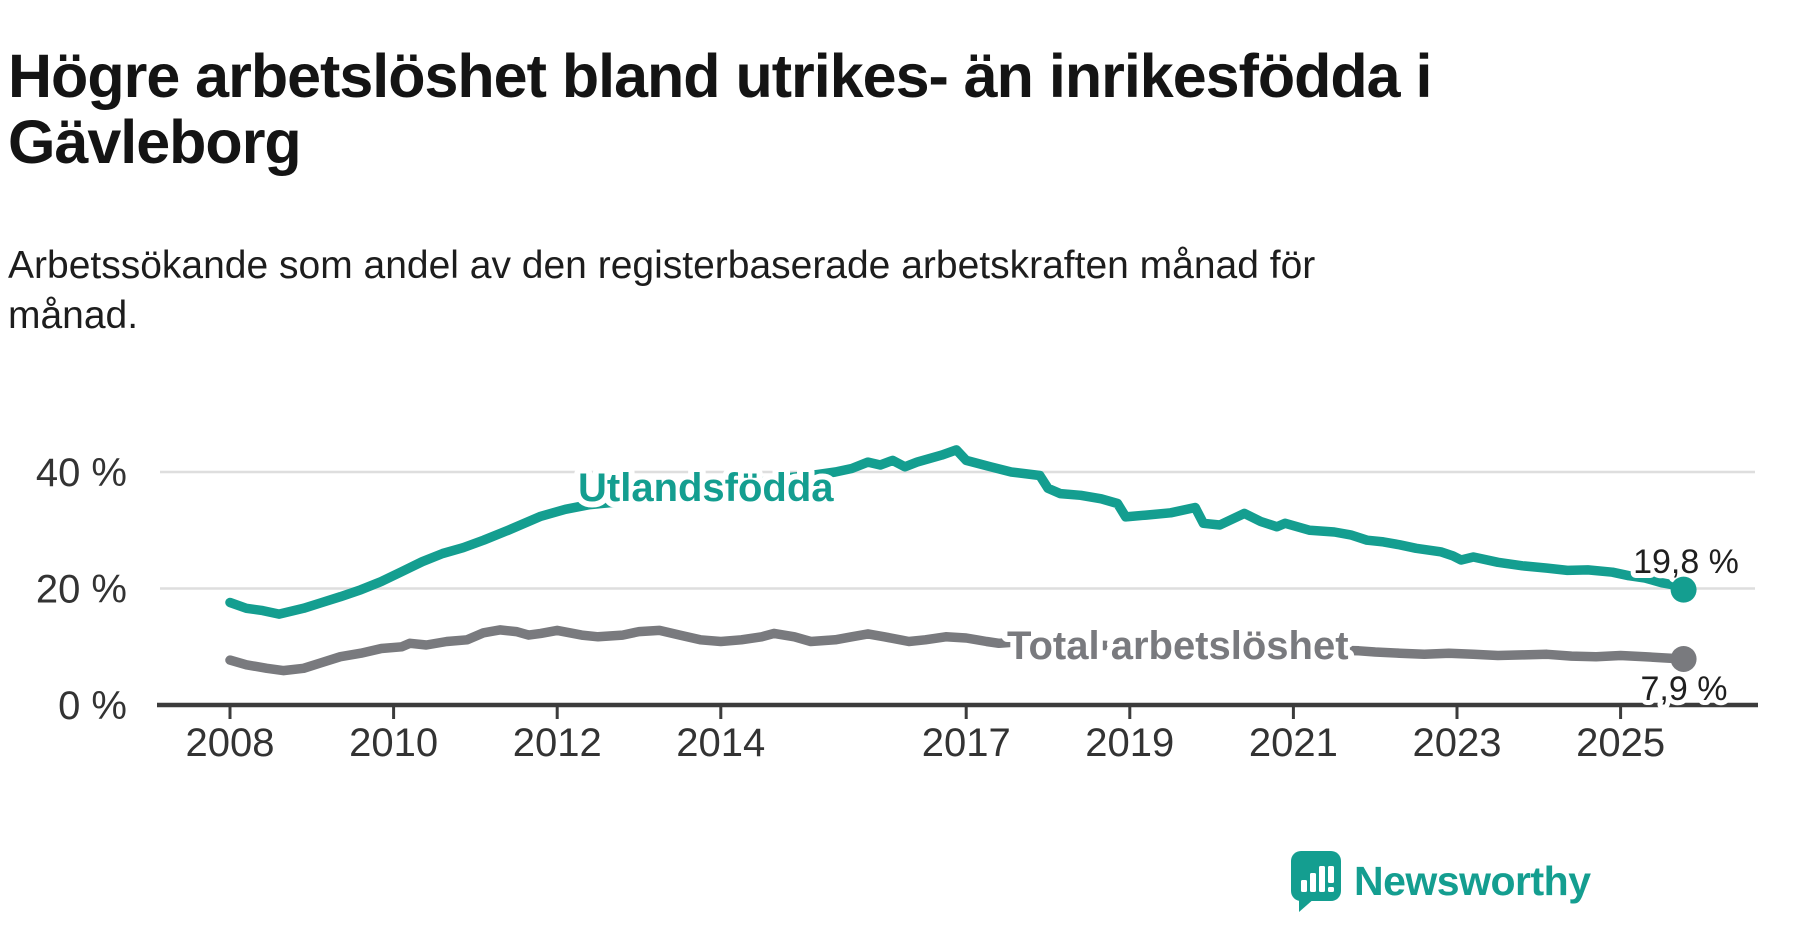 Image resolution: width=1800 pixels, height=948 pixels. What do you see at coordinates (1620, 743) in the screenshot?
I see `x-tick-label: 2025` at bounding box center [1620, 743].